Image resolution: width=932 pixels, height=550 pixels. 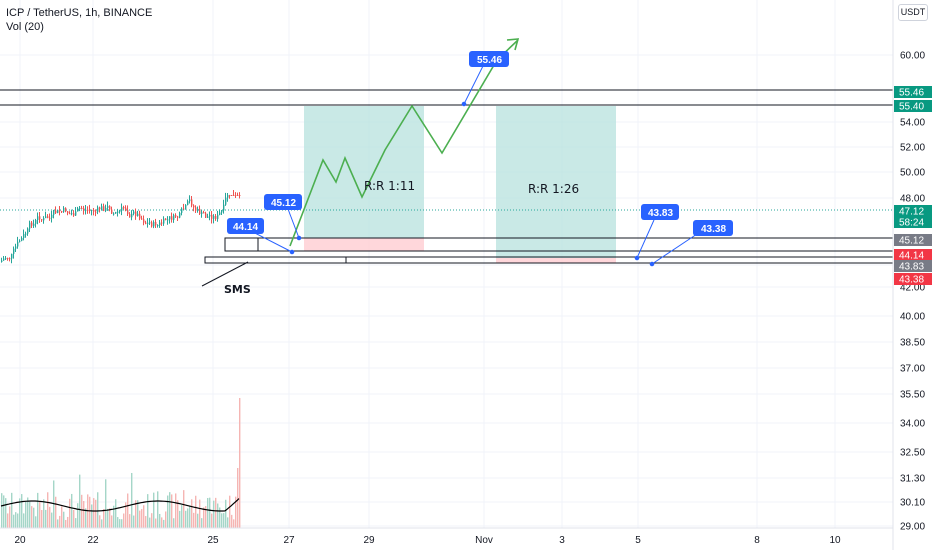 What do you see at coordinates (912, 317) in the screenshot?
I see `price-tick-label: 40.00` at bounding box center [912, 317].